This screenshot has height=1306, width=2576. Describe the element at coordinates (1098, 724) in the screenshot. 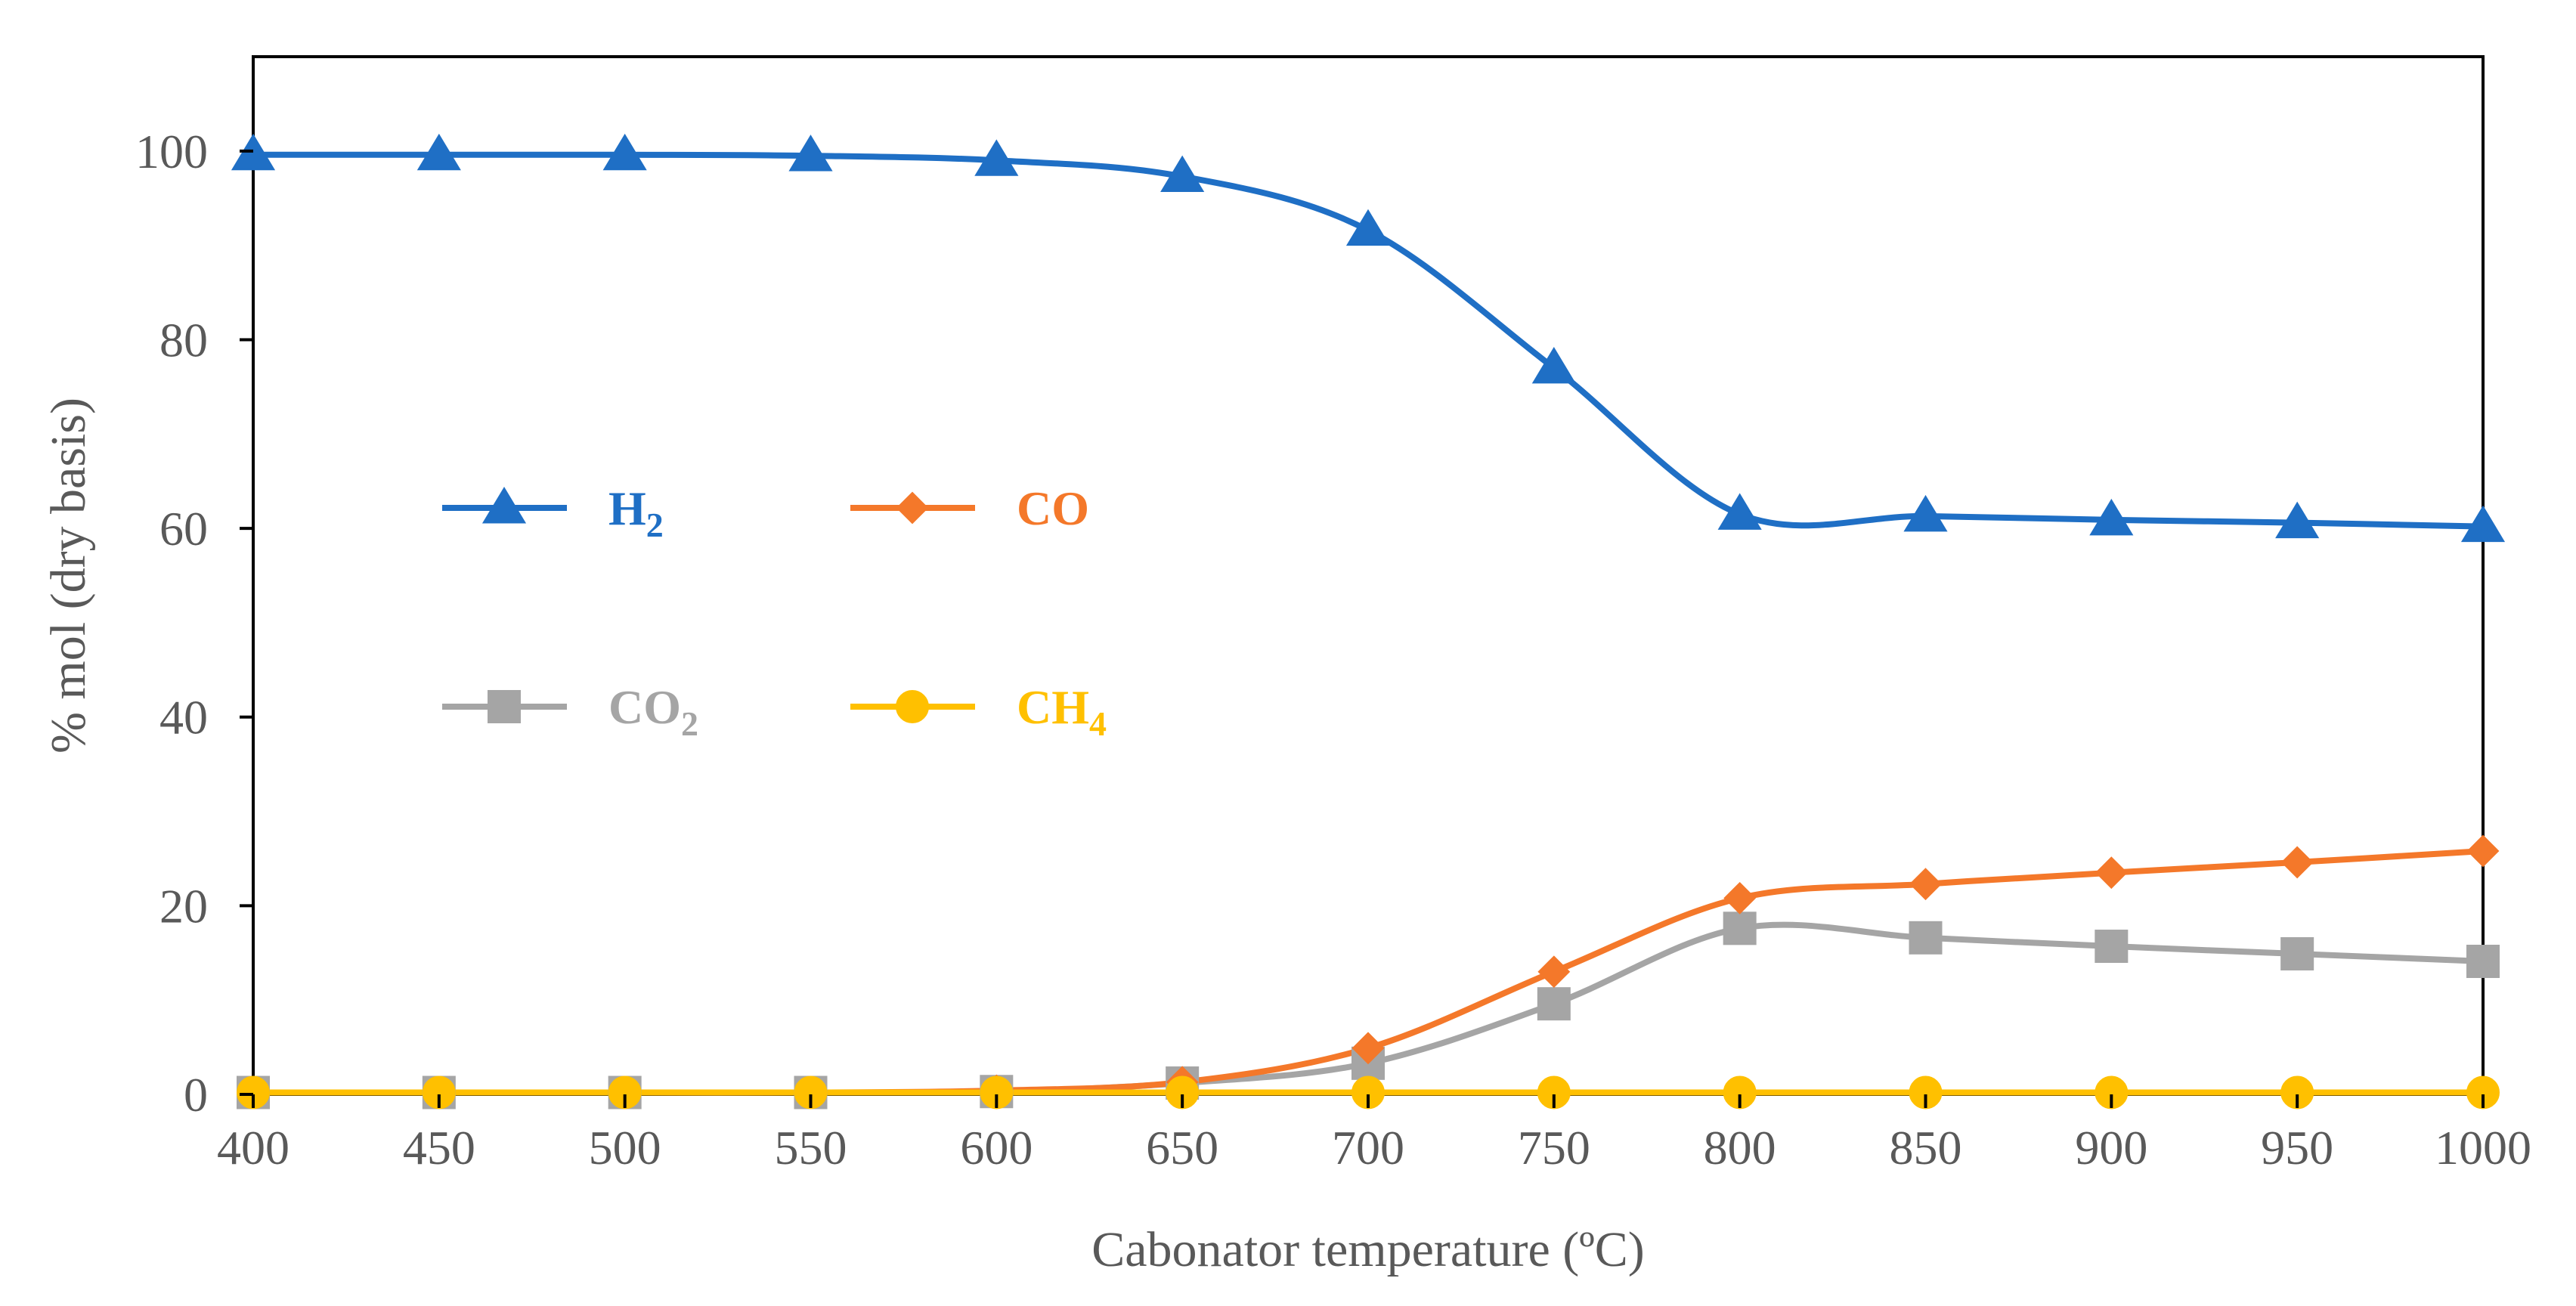

I see `legend-label-subscript: 4` at that location.